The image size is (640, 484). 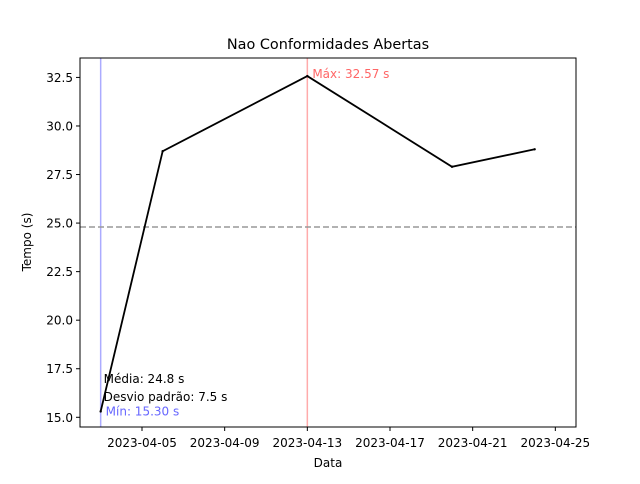 What do you see at coordinates (144, 379) in the screenshot?
I see `mean-annotation: Média: 24.8 s` at bounding box center [144, 379].